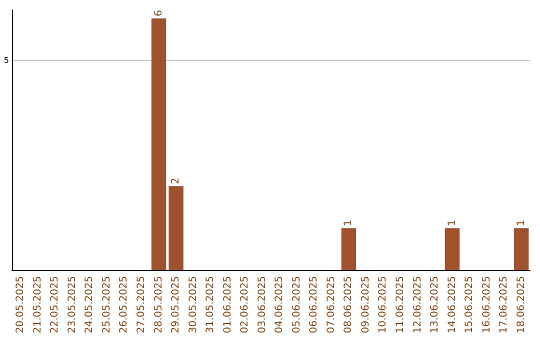 This screenshot has width=540, height=340. I want to click on x-tick-label: 17.06.2025, so click(504, 305).